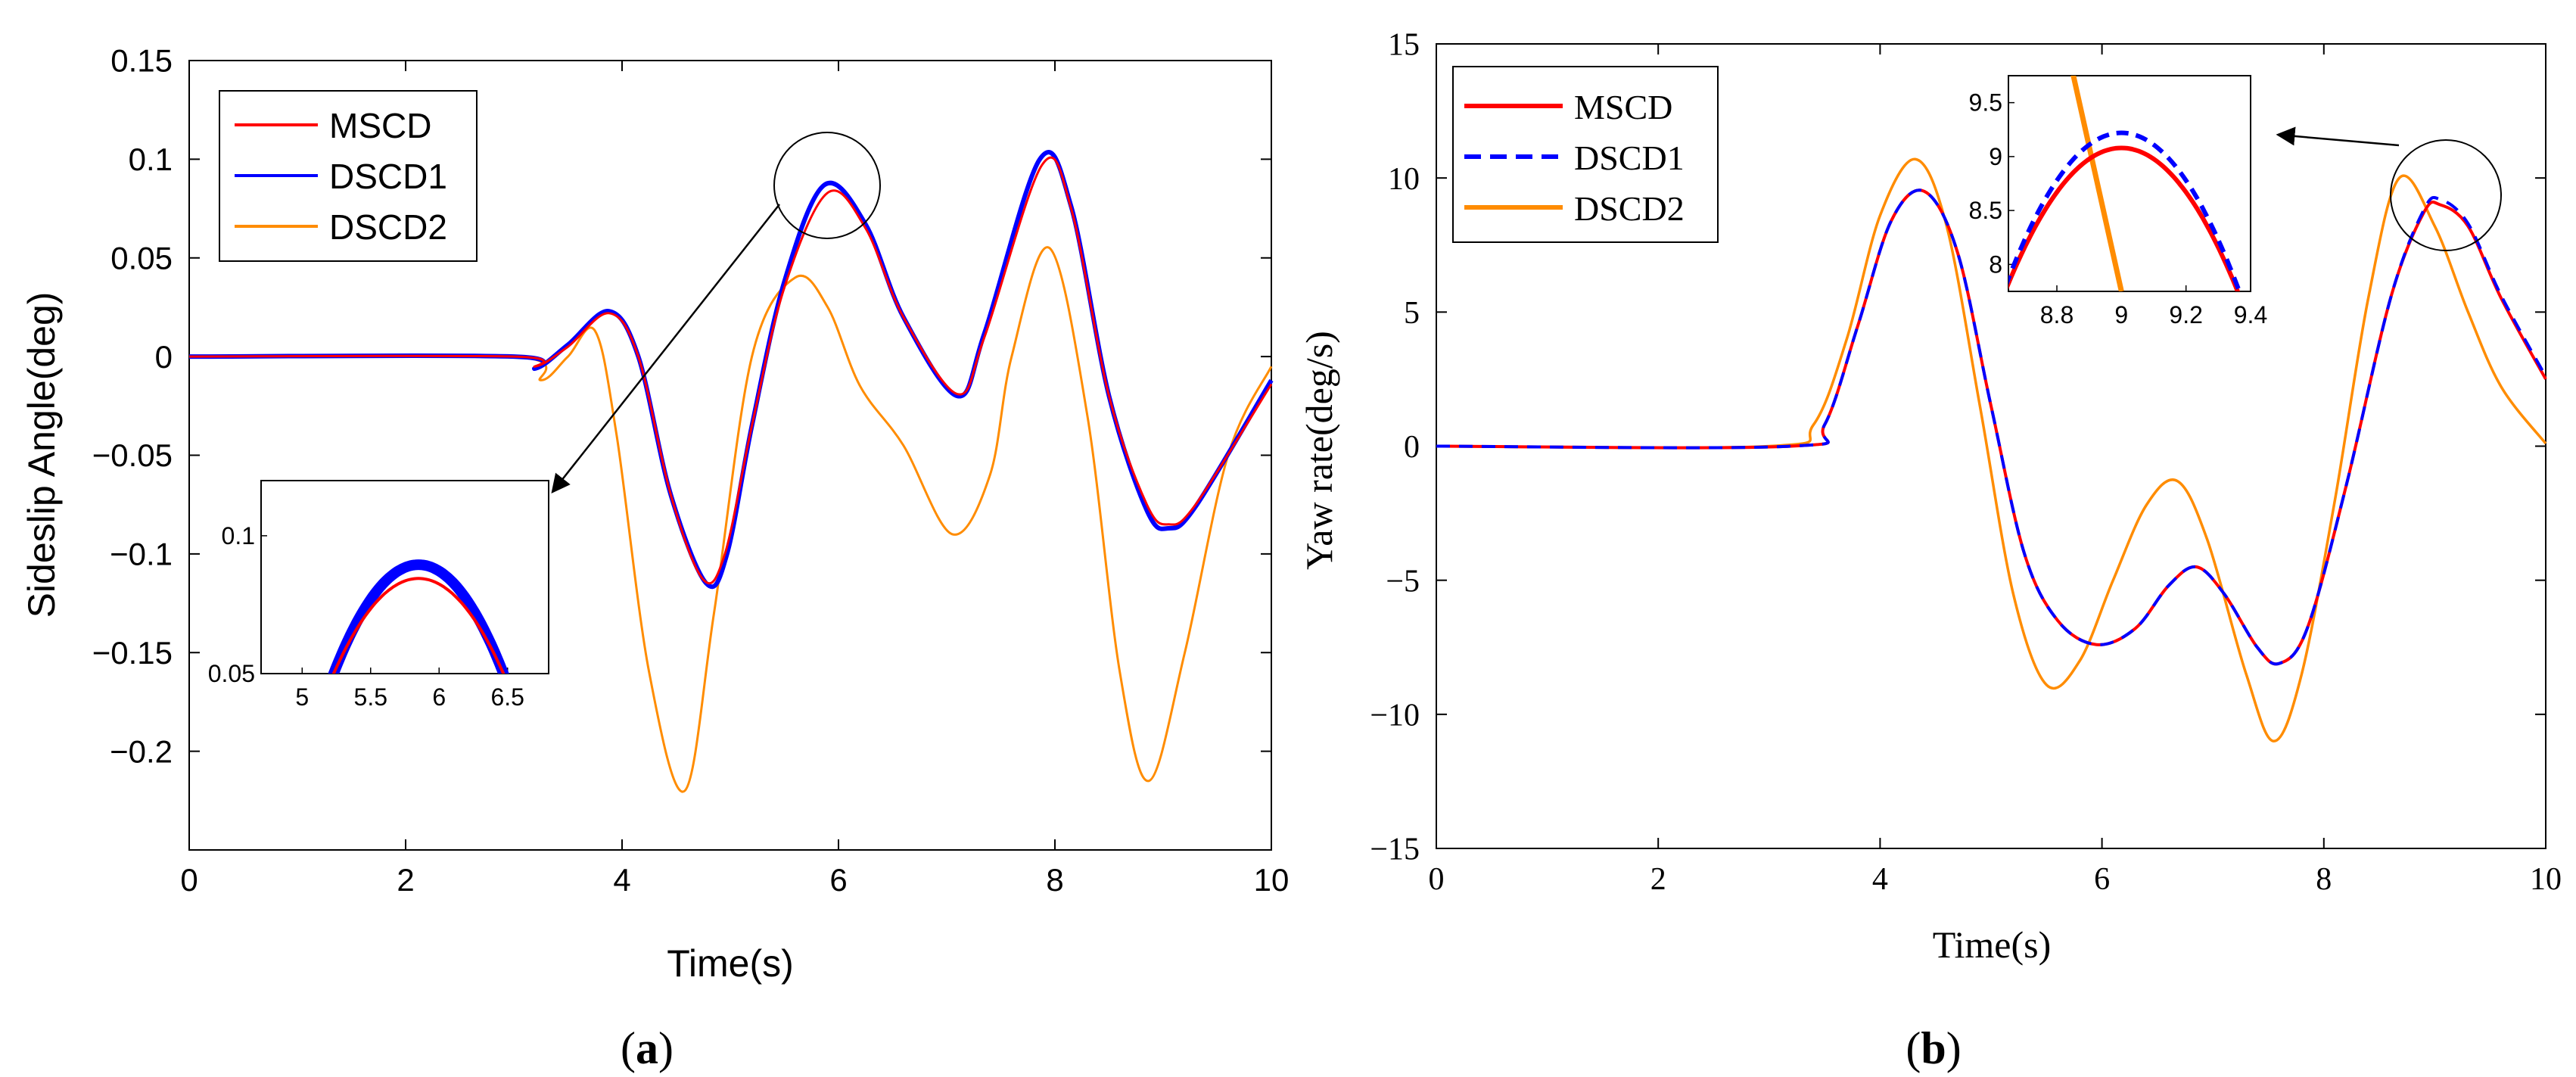  I want to click on chart-a-y-tick-label: 0, so click(164, 357).